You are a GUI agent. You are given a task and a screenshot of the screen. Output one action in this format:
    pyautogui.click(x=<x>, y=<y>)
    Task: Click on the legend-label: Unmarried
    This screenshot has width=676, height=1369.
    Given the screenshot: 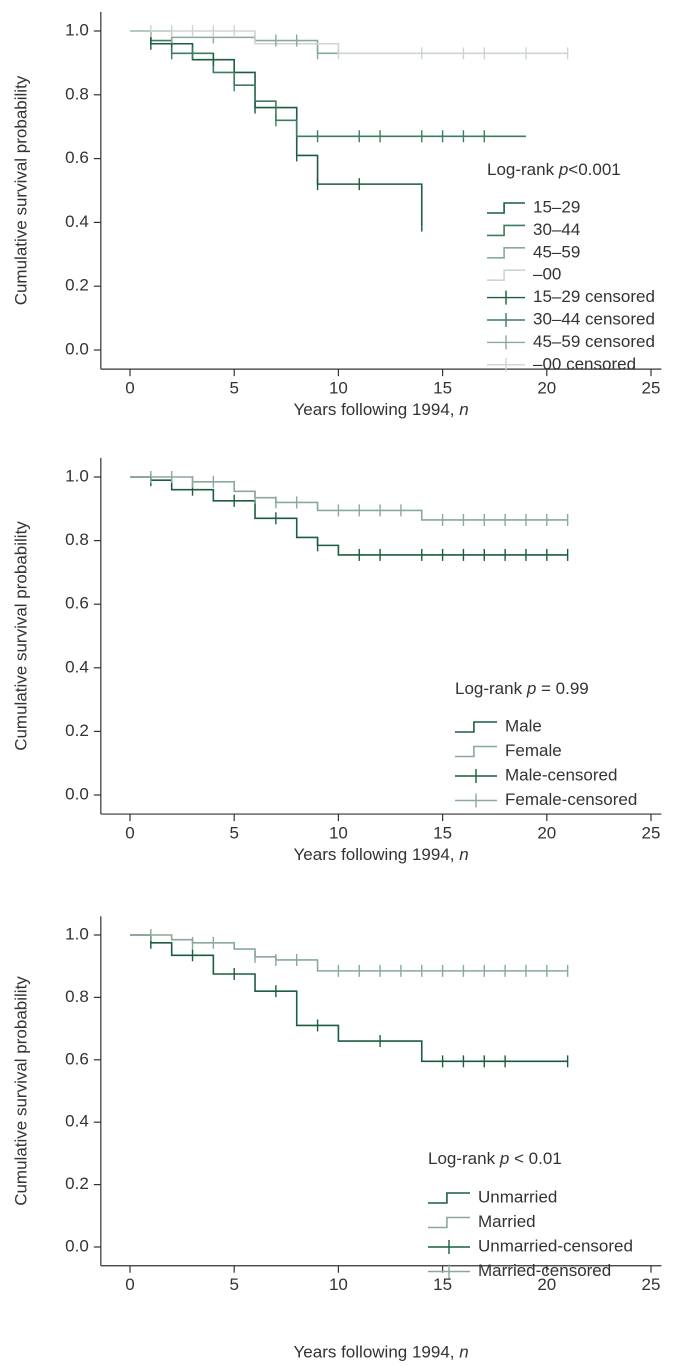 What is the action you would take?
    pyautogui.click(x=517, y=1196)
    